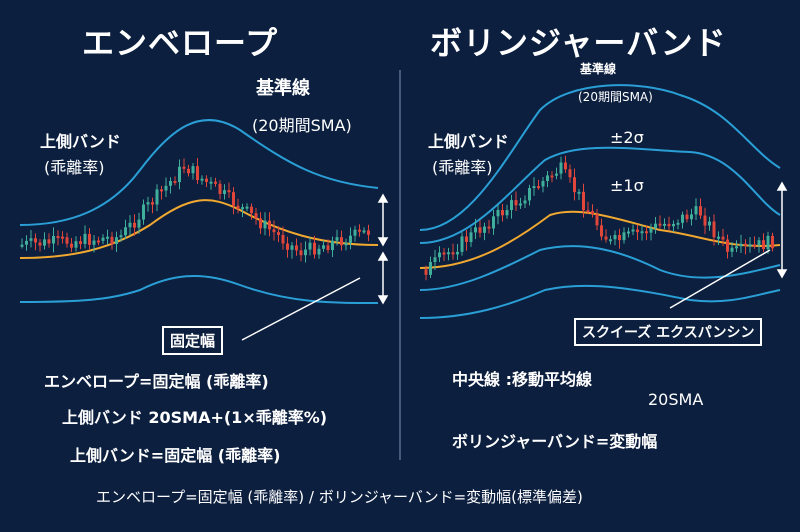 Image resolution: width=800 pixels, height=532 pixels. I want to click on left-band-label: 上側バンド, so click(80, 141).